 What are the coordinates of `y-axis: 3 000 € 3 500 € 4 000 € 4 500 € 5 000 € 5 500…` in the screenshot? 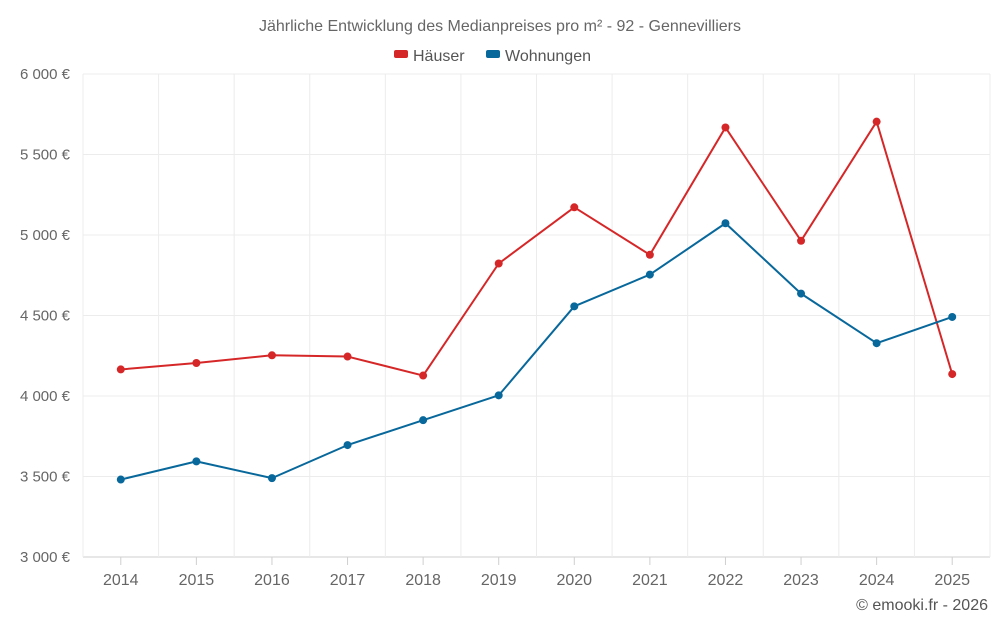 It's located at (45, 316).